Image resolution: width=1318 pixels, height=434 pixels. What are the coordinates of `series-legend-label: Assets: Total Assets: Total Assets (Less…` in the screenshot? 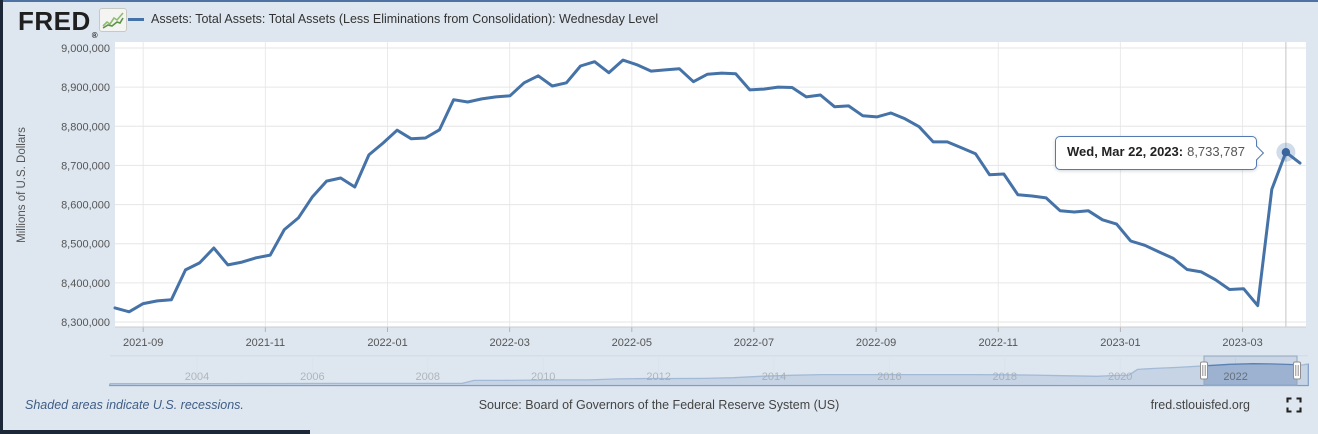 It's located at (405, 19).